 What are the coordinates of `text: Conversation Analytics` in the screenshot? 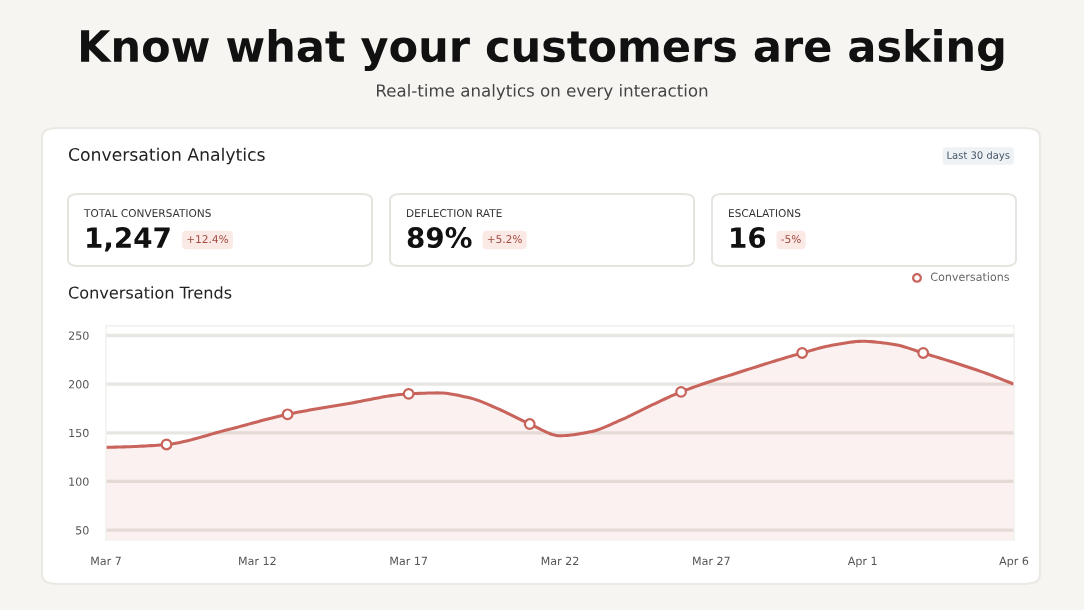 It's located at (166, 156).